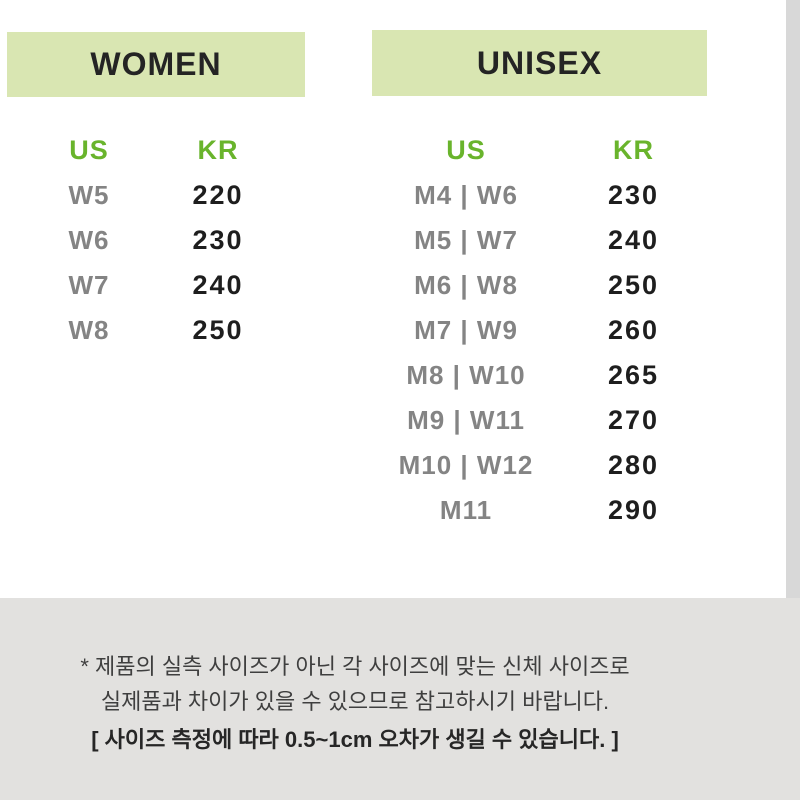 Image resolution: width=800 pixels, height=800 pixels. Describe the element at coordinates (466, 240) in the screenshot. I see `us-size-value: M5 | W7` at that location.